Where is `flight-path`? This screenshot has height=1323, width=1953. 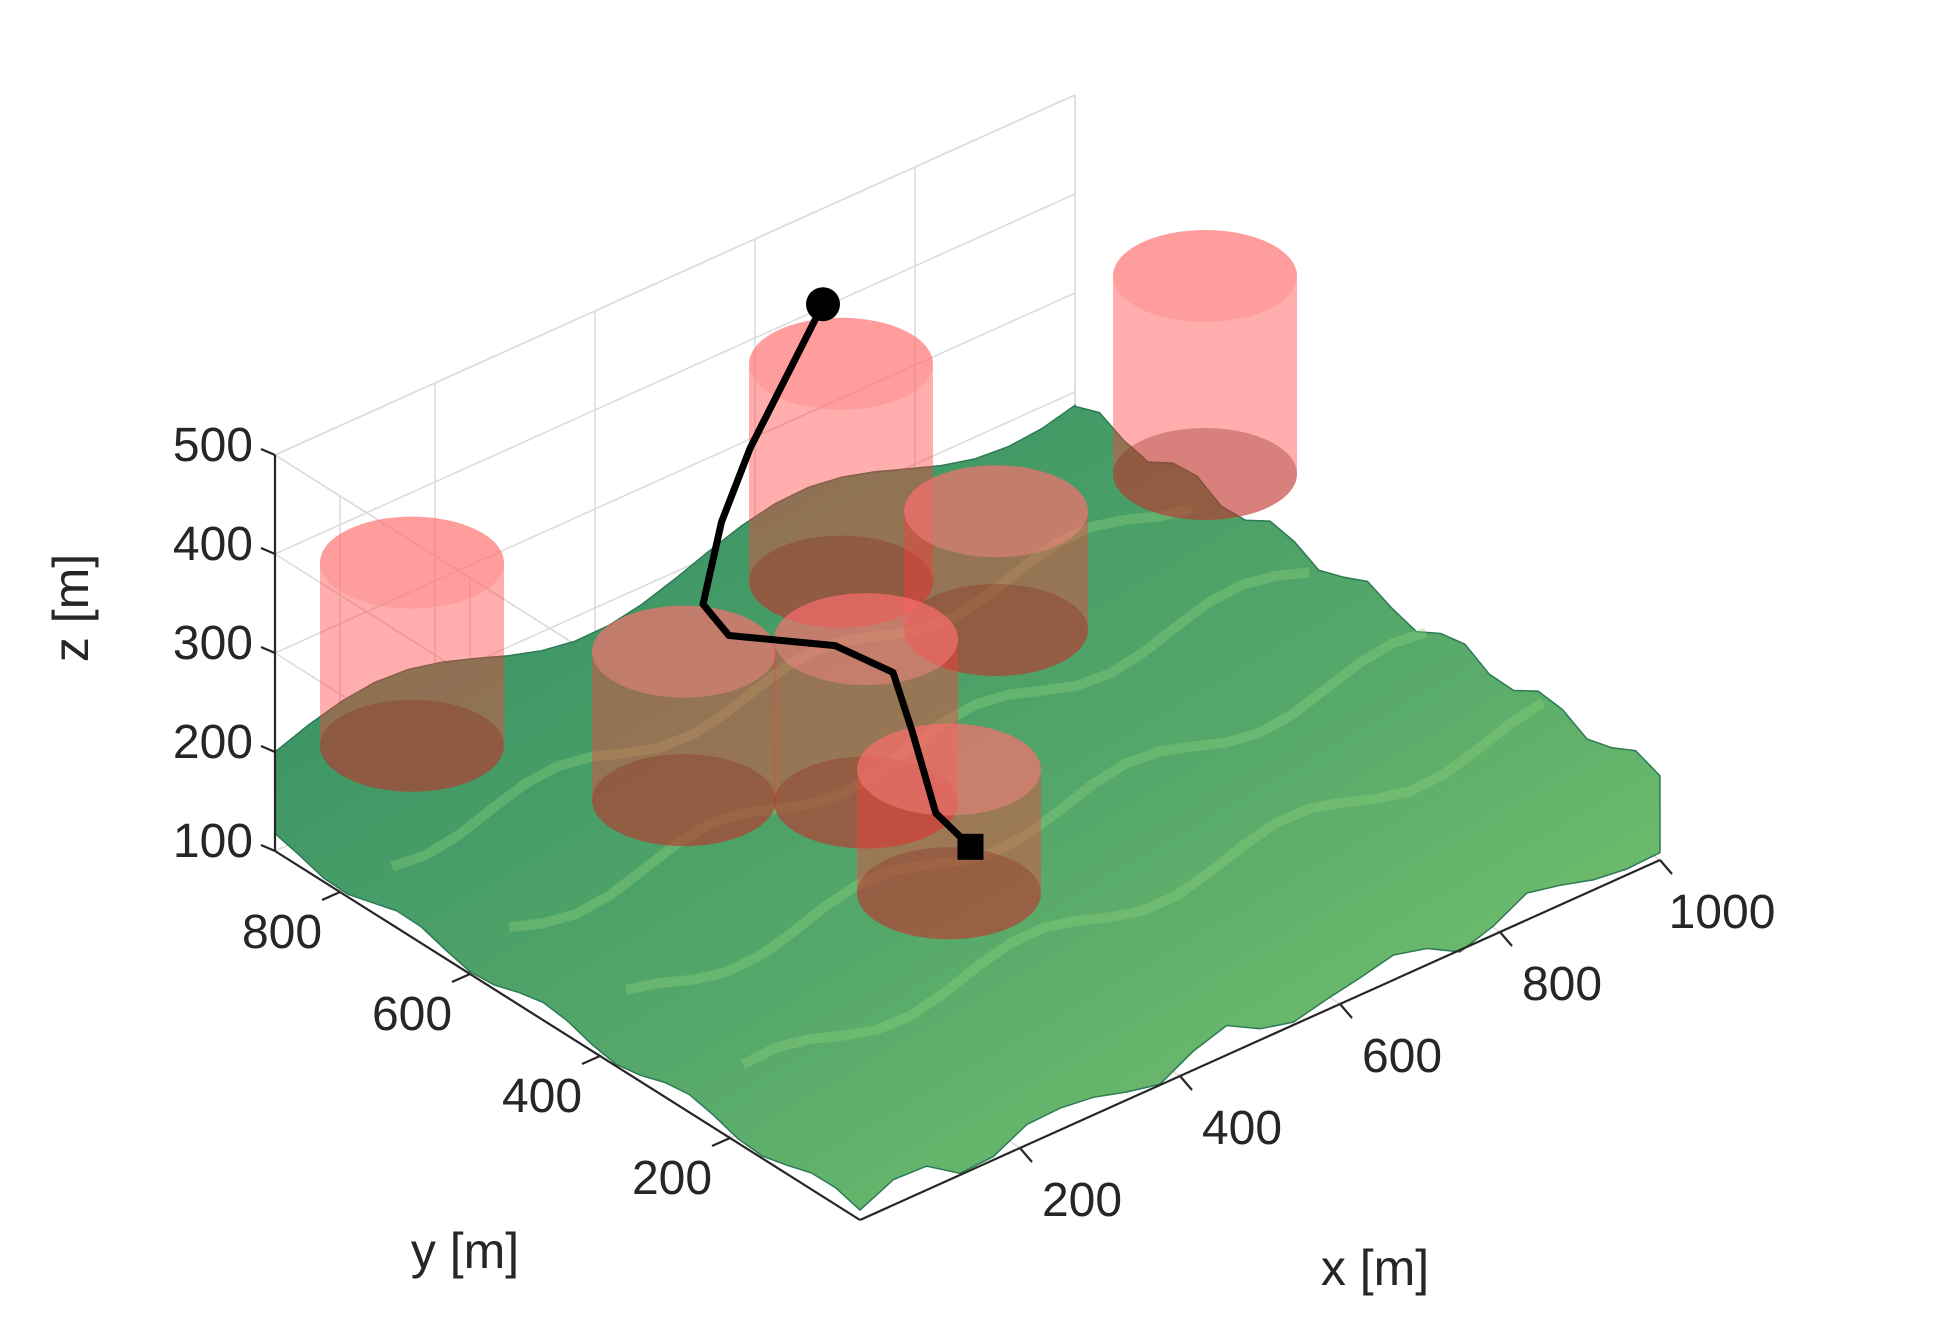 flight-path is located at coordinates (841, 573).